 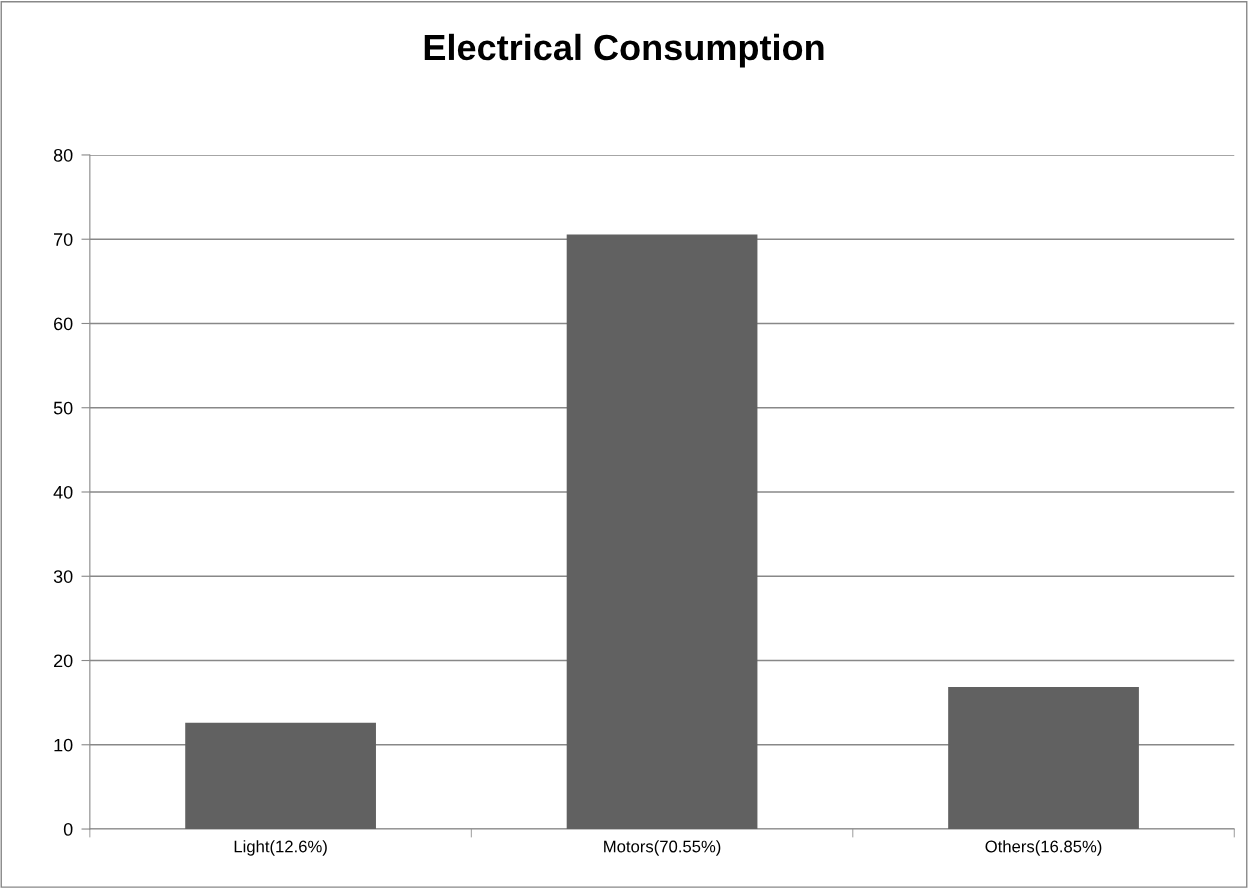 I want to click on y-tick-label: 80, so click(x=63, y=155).